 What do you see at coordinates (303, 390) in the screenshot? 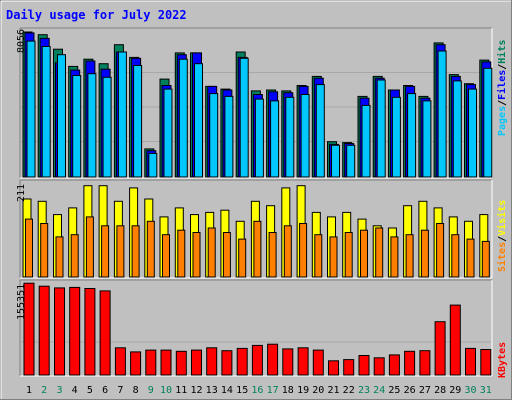
I see `day-label: 19` at bounding box center [303, 390].